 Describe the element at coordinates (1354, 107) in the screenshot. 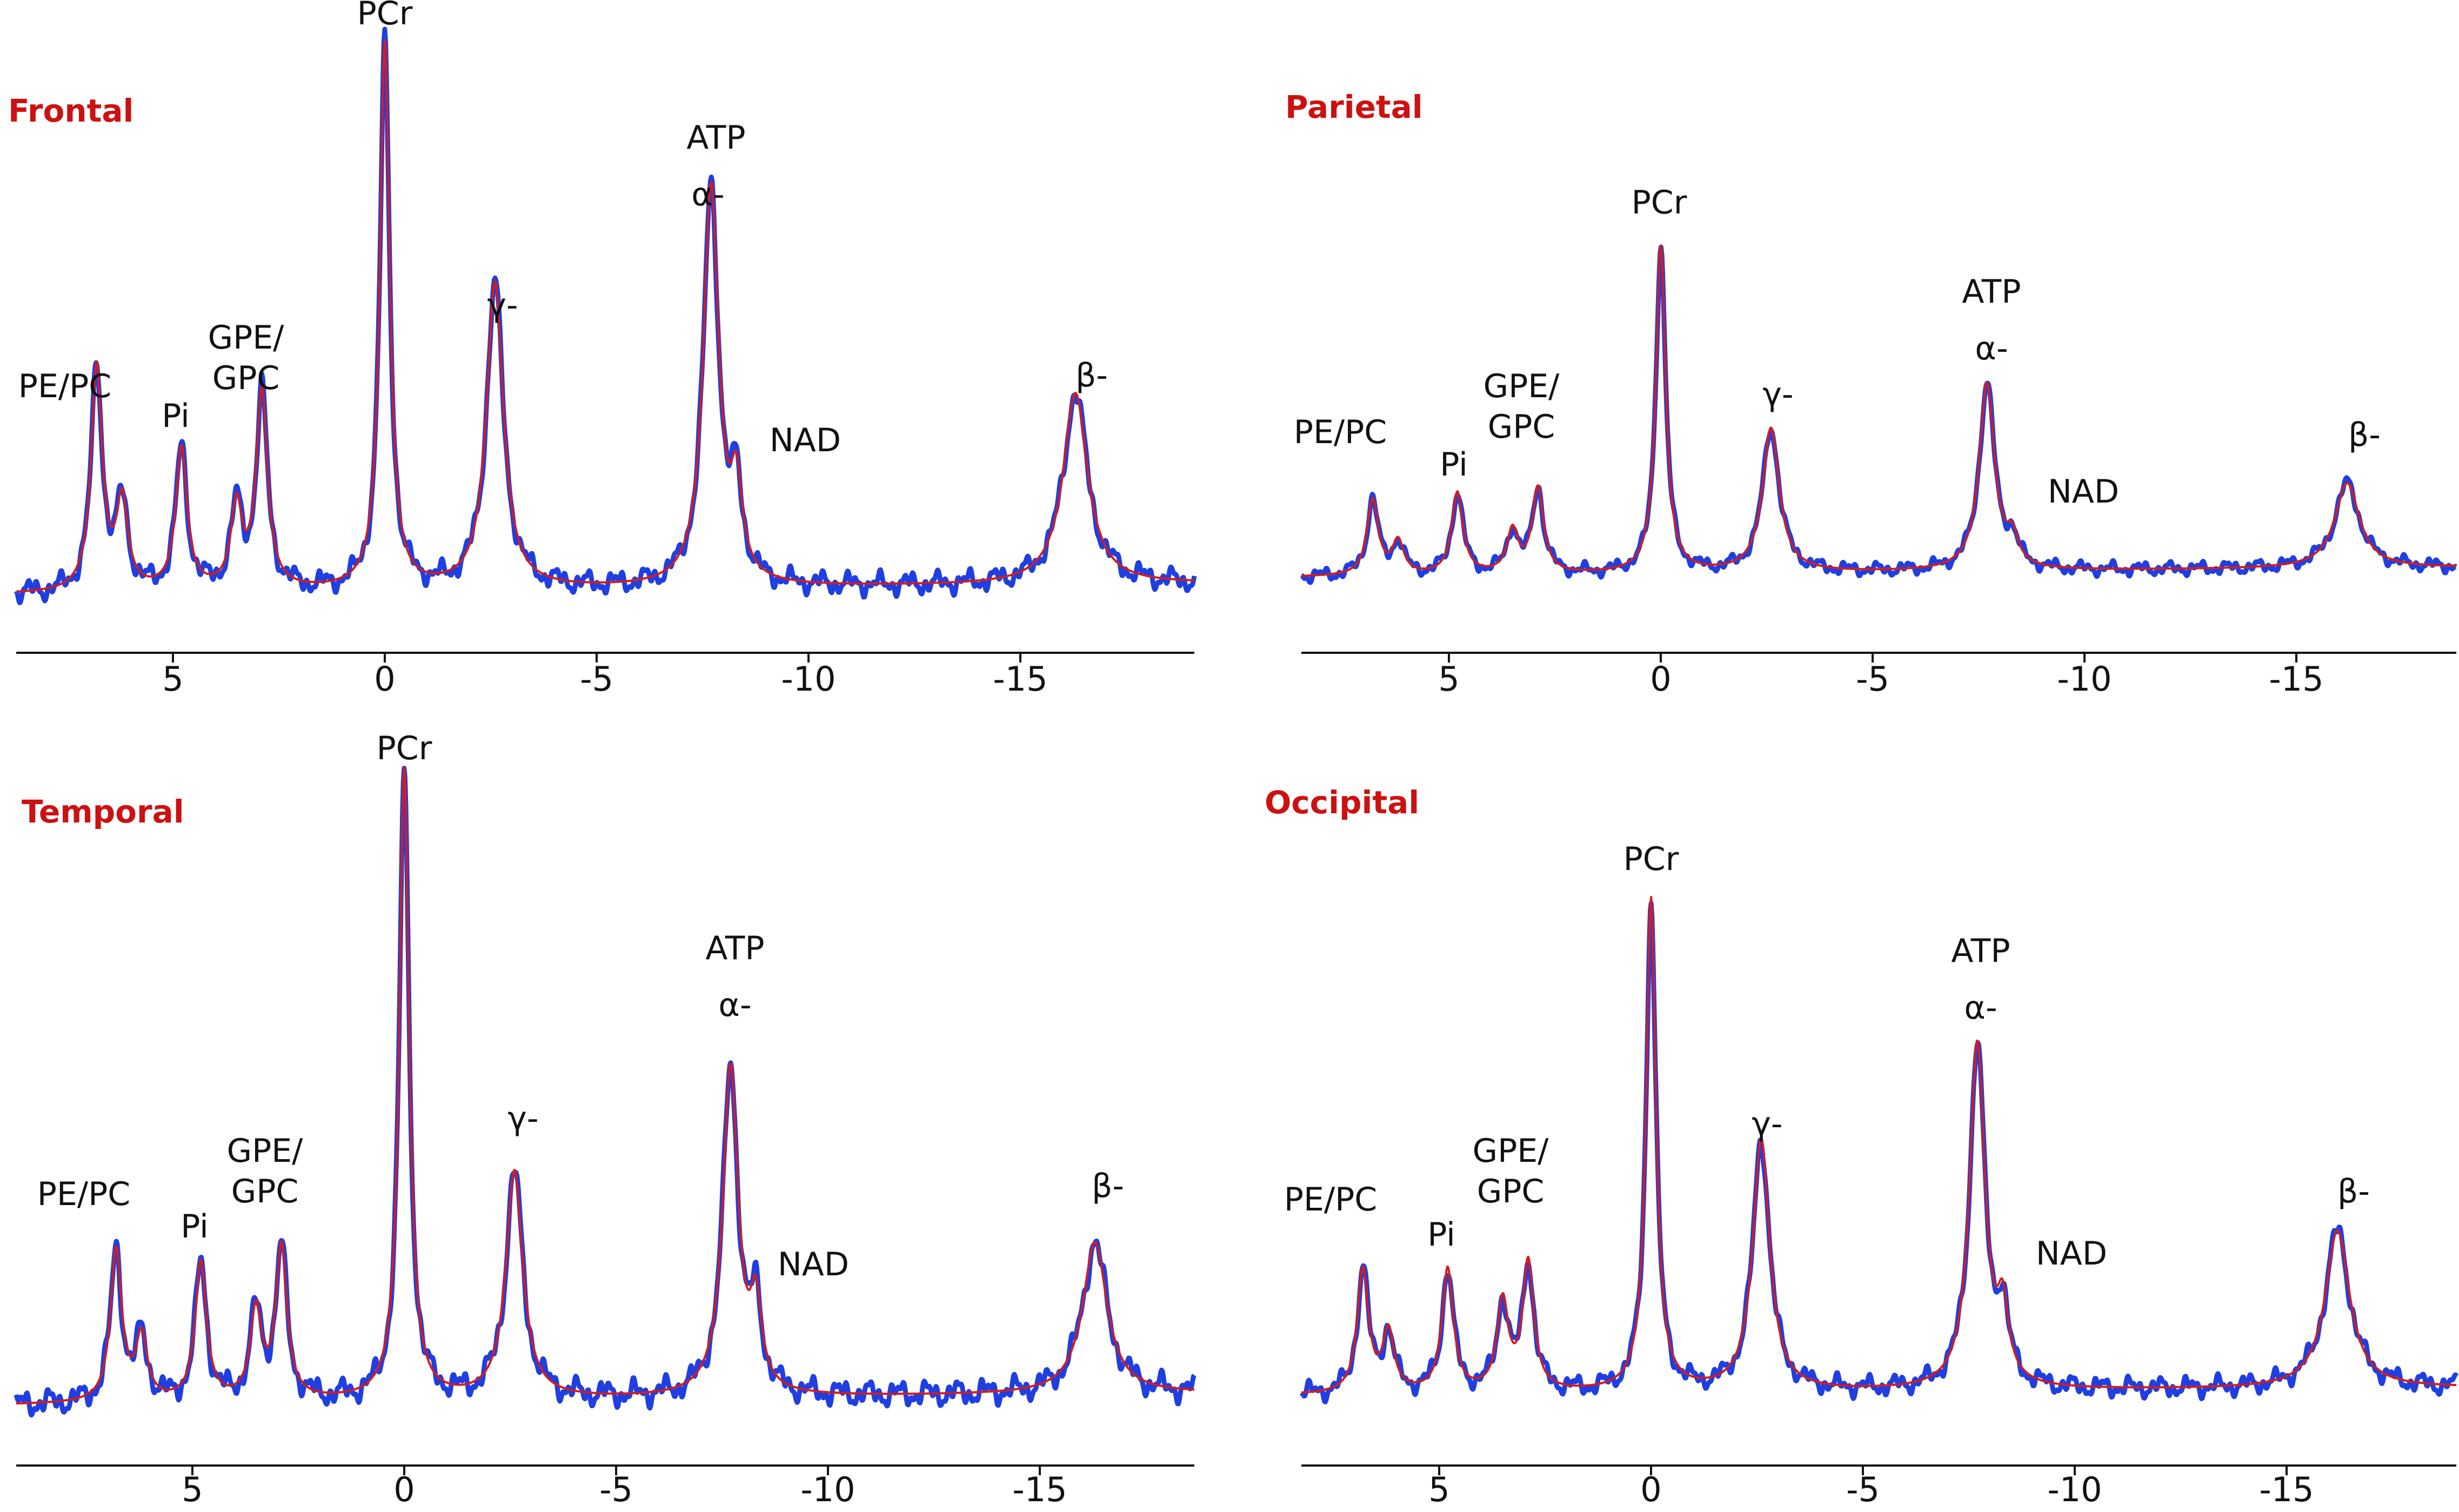

I see `panel-title: Parietal` at that location.